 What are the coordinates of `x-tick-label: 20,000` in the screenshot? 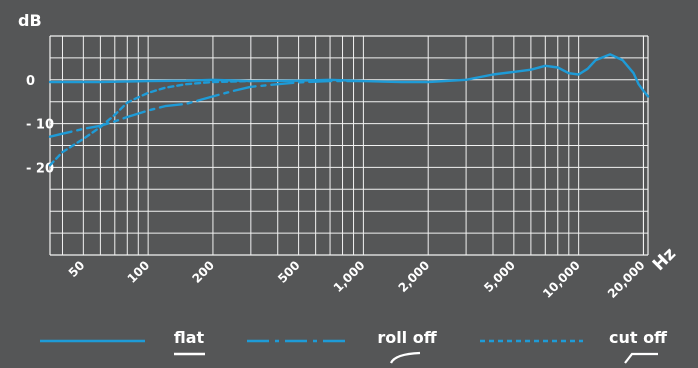 It's located at (626, 279).